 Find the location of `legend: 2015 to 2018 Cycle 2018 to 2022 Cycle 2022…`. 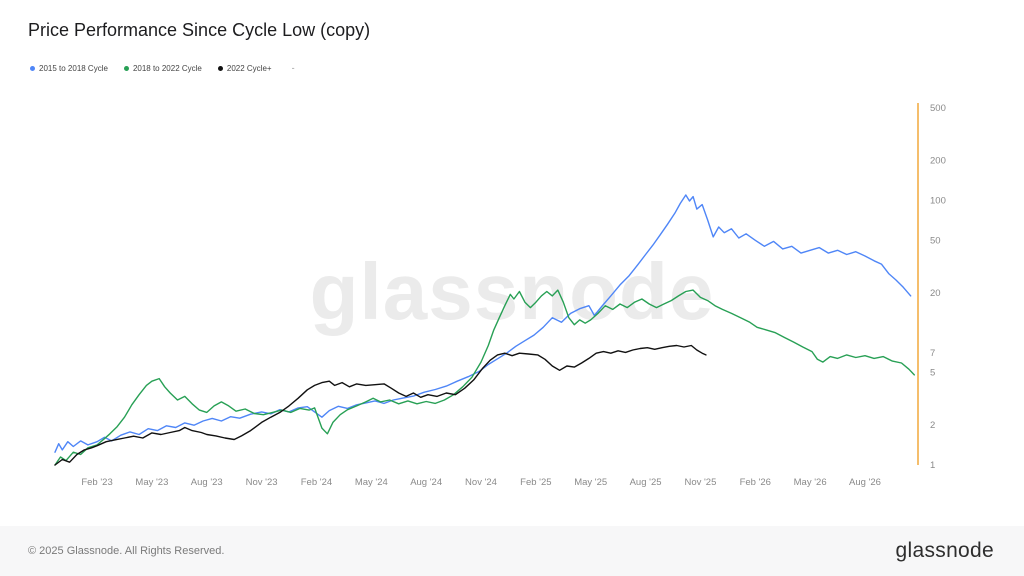

legend: 2015 to 2018 Cycle 2018 to 2022 Cycle 2022… is located at coordinates (162, 68).